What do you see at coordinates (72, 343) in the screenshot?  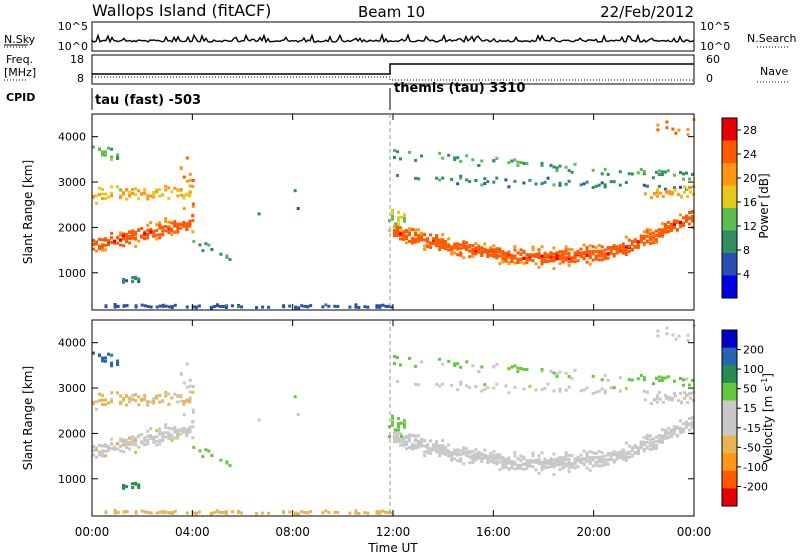 I see `y-tick-label: 4000` at bounding box center [72, 343].